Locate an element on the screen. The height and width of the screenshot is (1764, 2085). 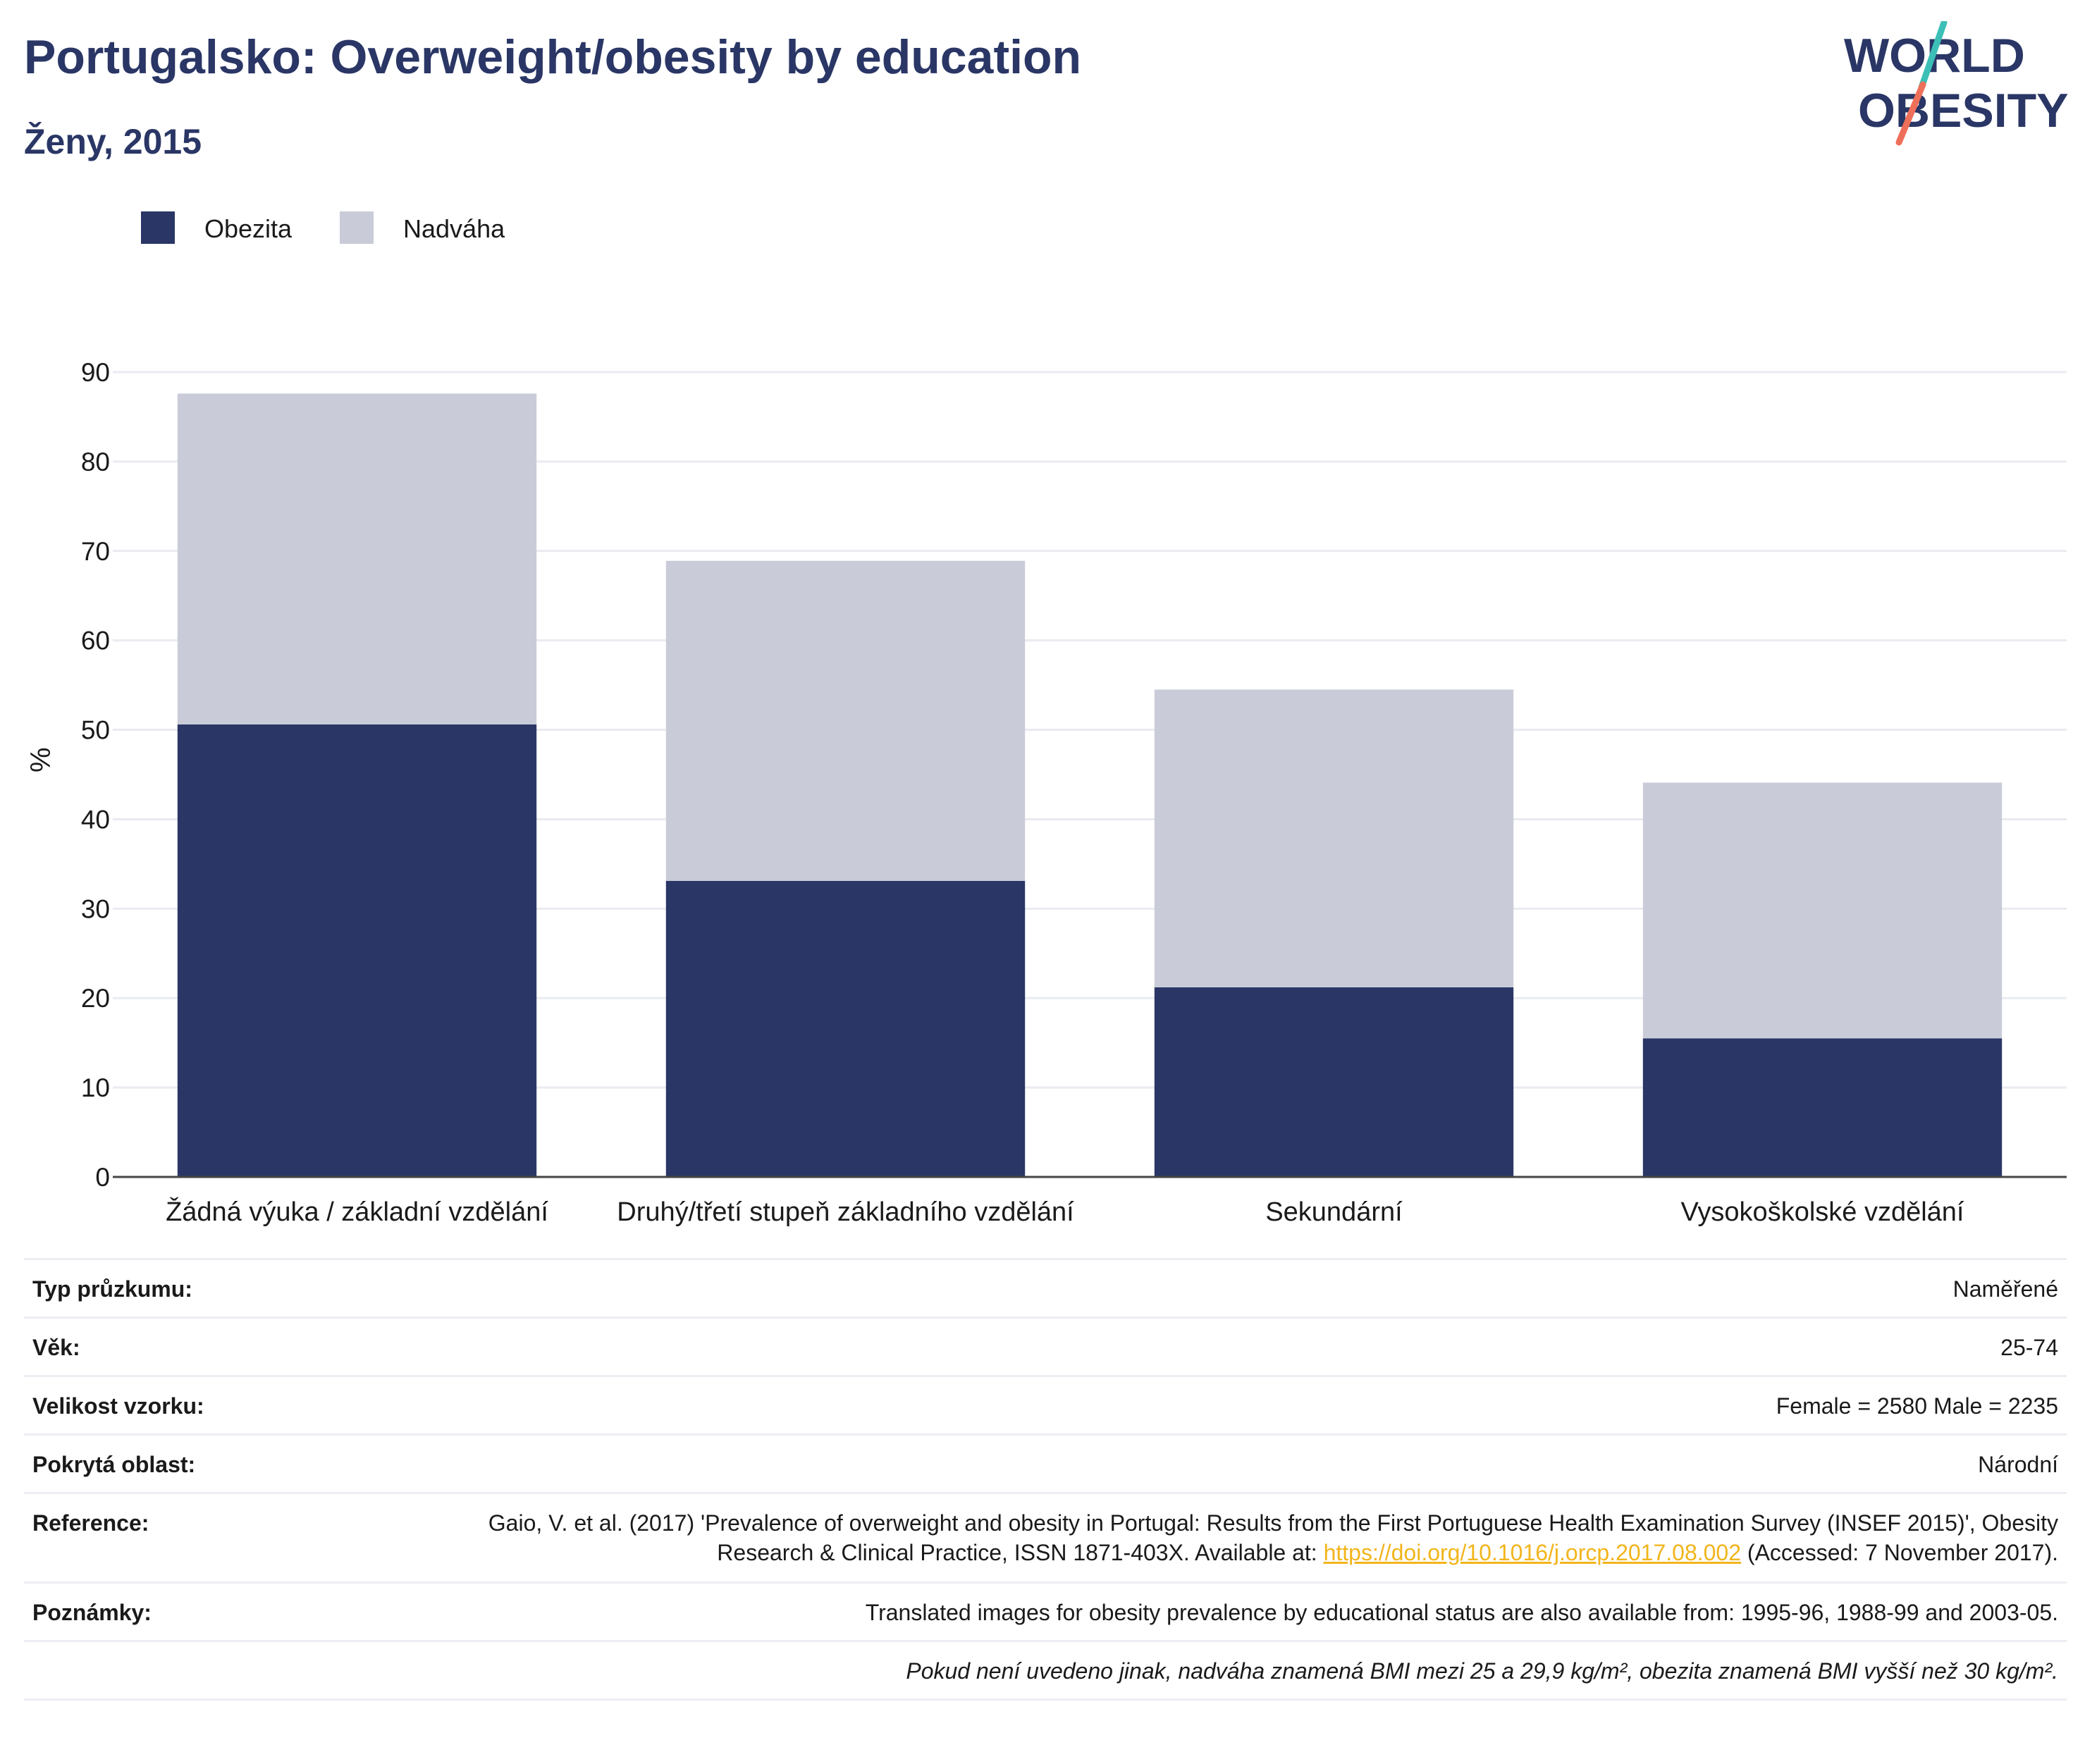
info-key-age: Věk: is located at coordinates (56, 1347).